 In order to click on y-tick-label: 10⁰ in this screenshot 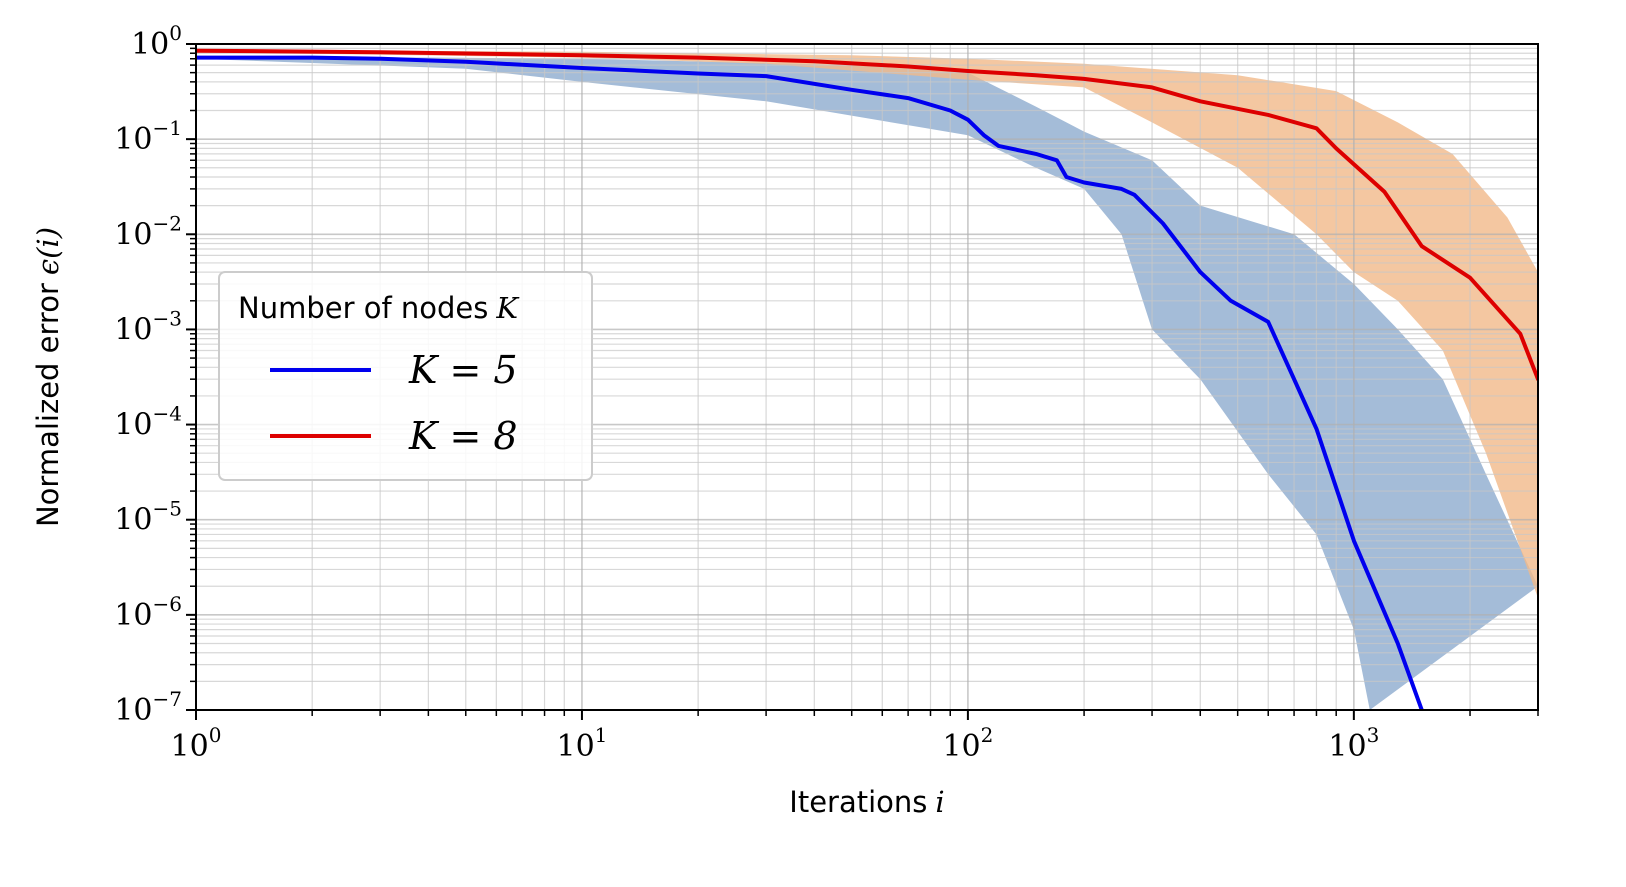, I will do `click(156, 41)`.